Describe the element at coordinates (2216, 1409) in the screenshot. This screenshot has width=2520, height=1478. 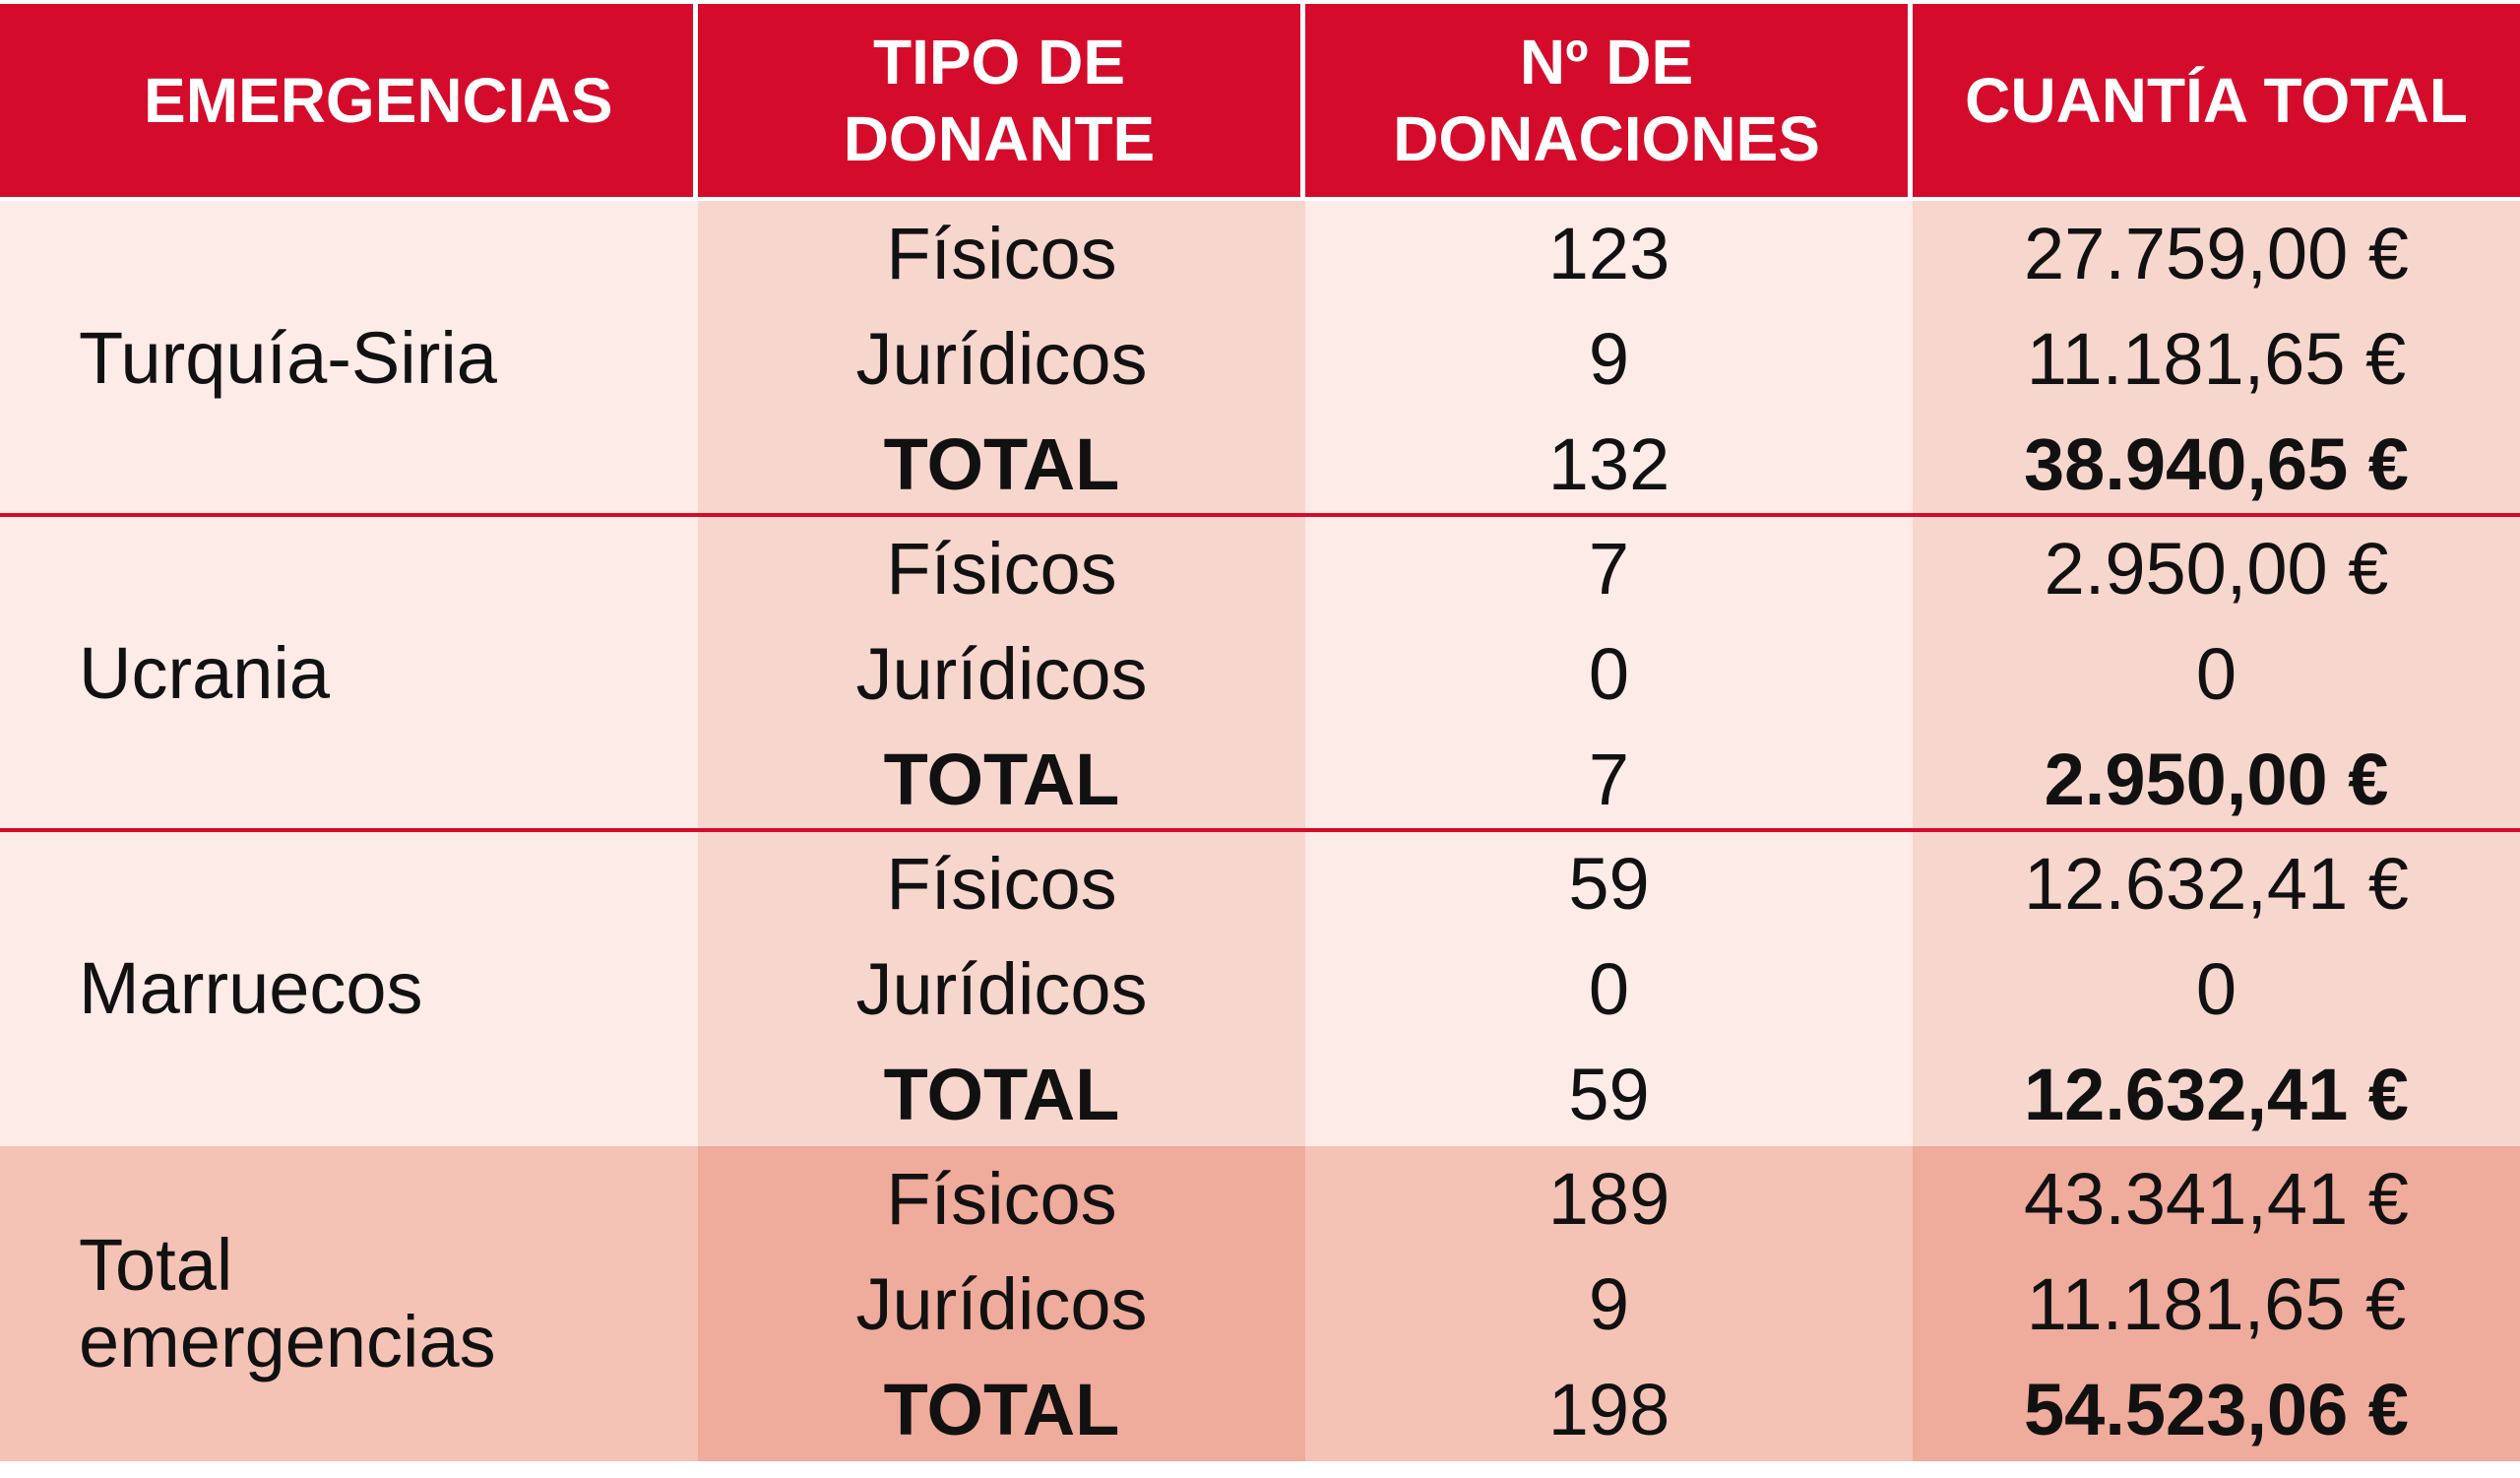
I see `amount-total-cell: 54.523,06 €` at that location.